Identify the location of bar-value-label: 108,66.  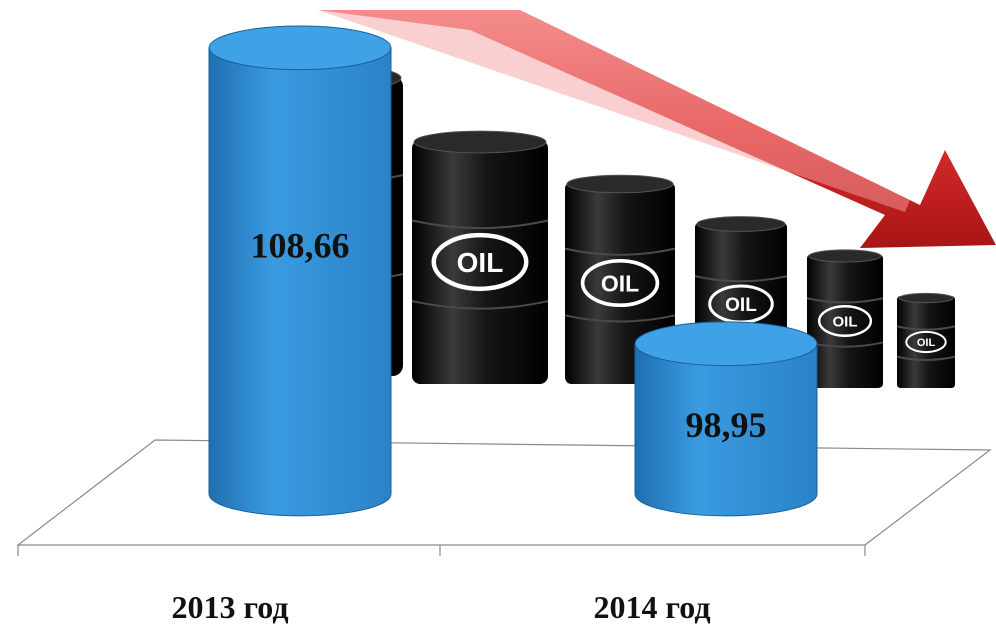
(300, 246).